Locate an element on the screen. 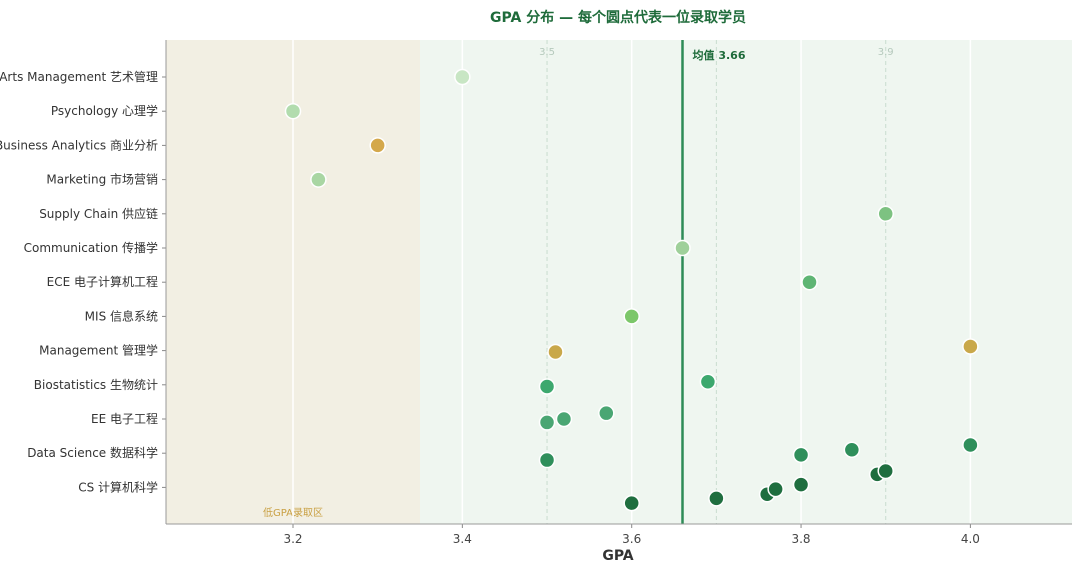 The width and height of the screenshot is (1080, 571). x-axis-label: GPA is located at coordinates (617, 556).